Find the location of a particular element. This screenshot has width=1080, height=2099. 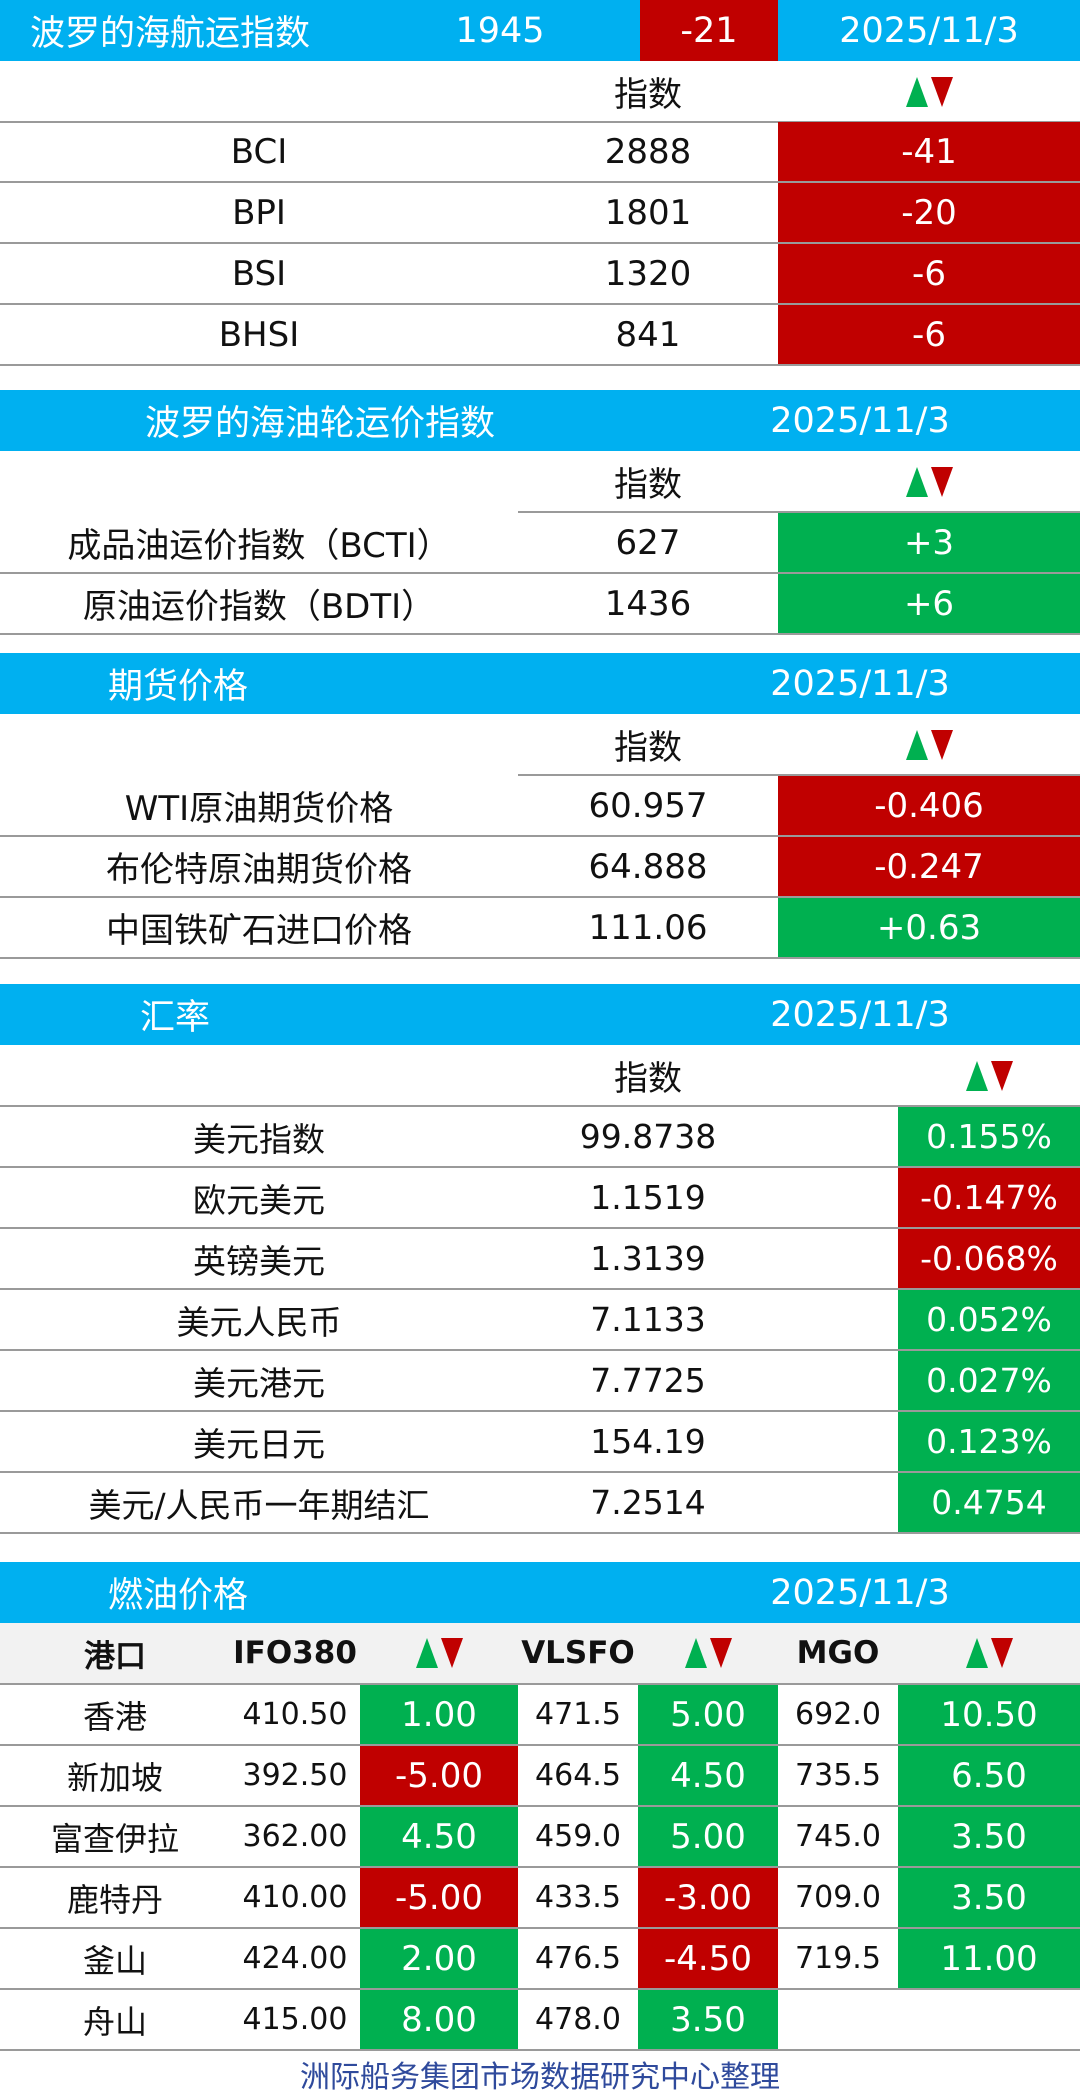

fx-date: 2025/11/3 is located at coordinates (860, 1014).